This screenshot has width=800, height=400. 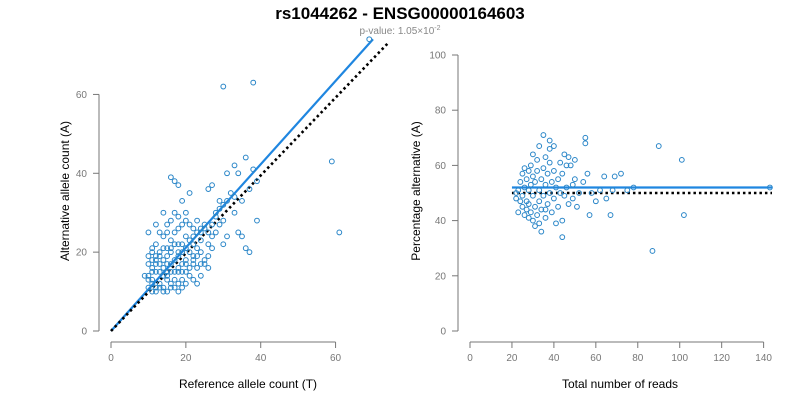 I want to click on right-y-axis-label: Percentage alternative (A), so click(x=416, y=190).